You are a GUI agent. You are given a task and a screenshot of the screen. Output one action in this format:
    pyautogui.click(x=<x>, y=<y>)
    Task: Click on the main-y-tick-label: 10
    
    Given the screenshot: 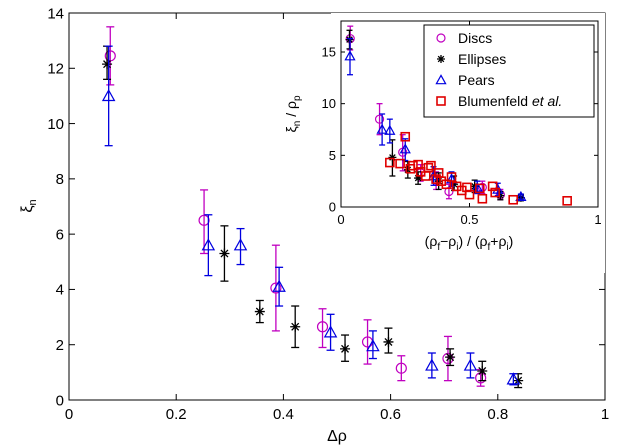 What is the action you would take?
    pyautogui.click(x=55, y=124)
    